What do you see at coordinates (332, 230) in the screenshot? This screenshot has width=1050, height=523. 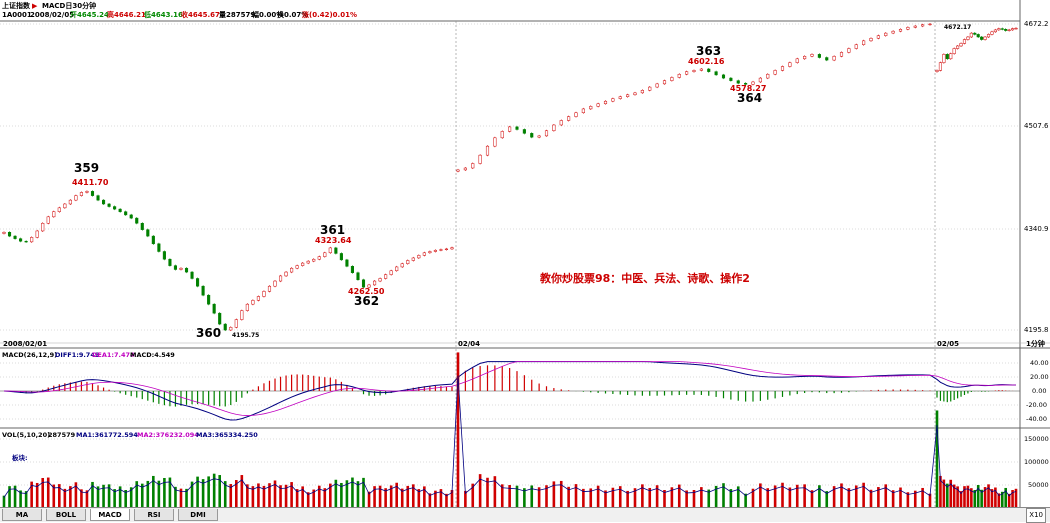 I see `pivot-label-361: 361` at bounding box center [332, 230].